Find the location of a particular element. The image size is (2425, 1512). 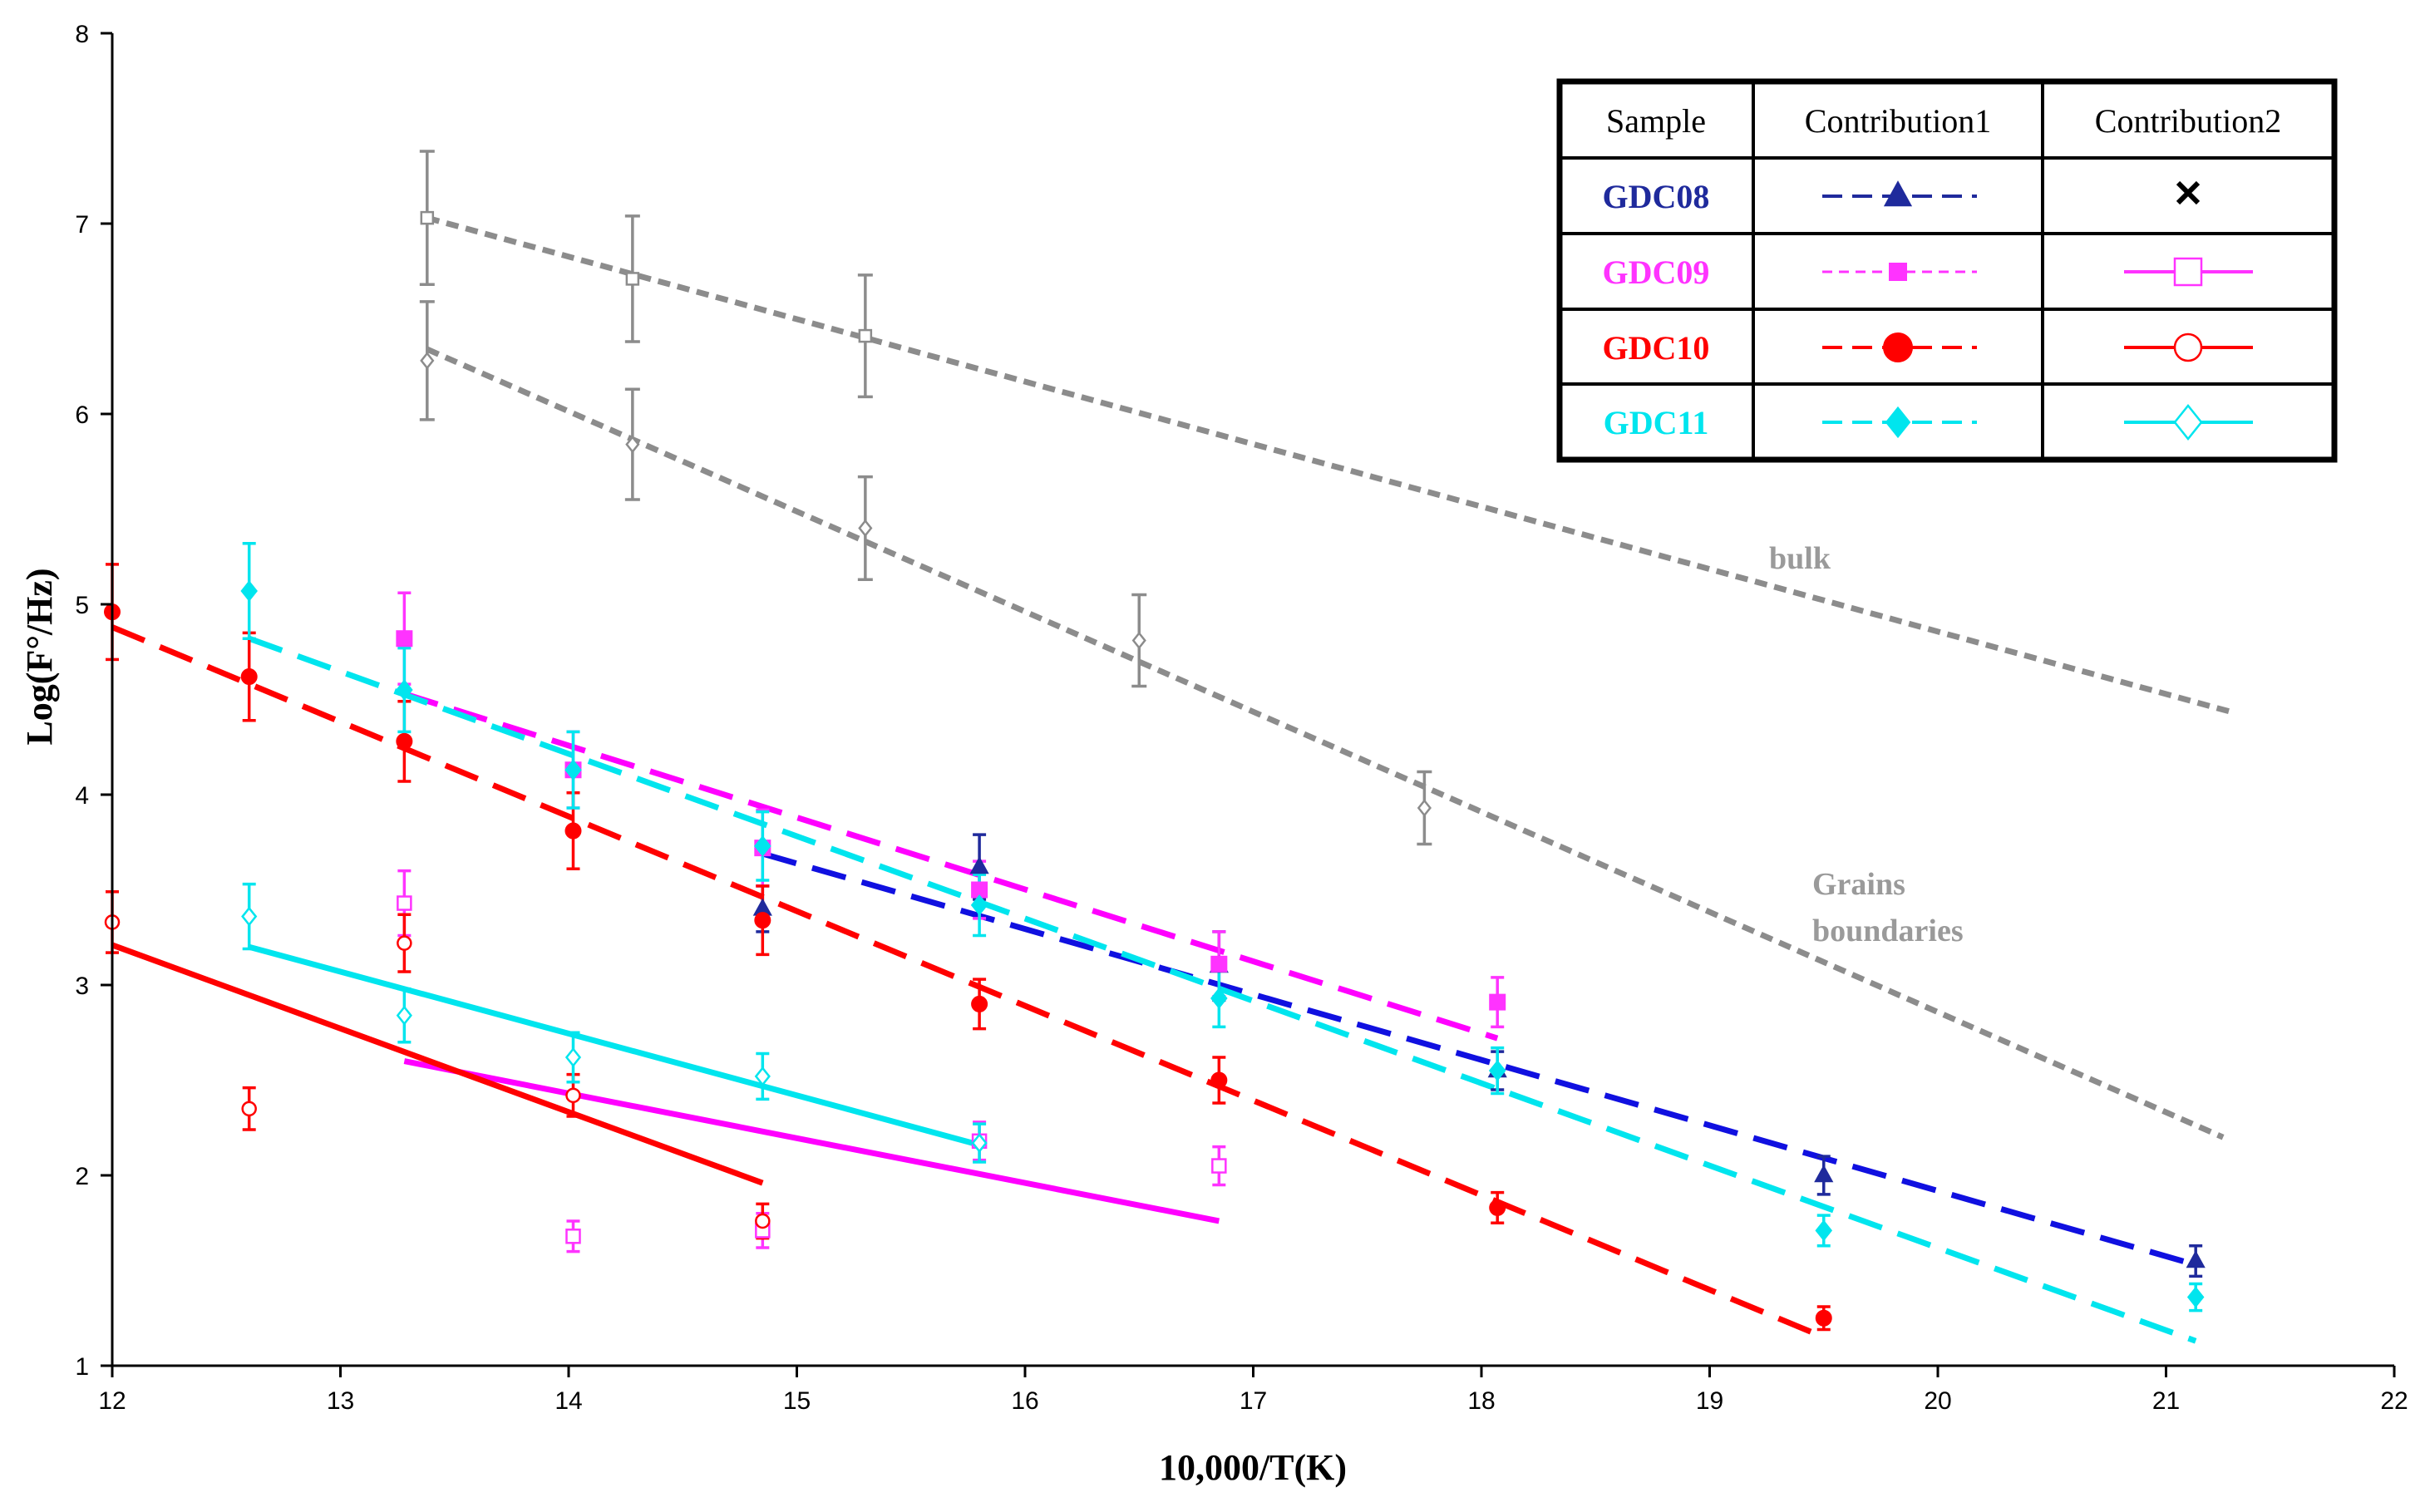

legend-sample-gdc10: GDC10 is located at coordinates (1656, 348).